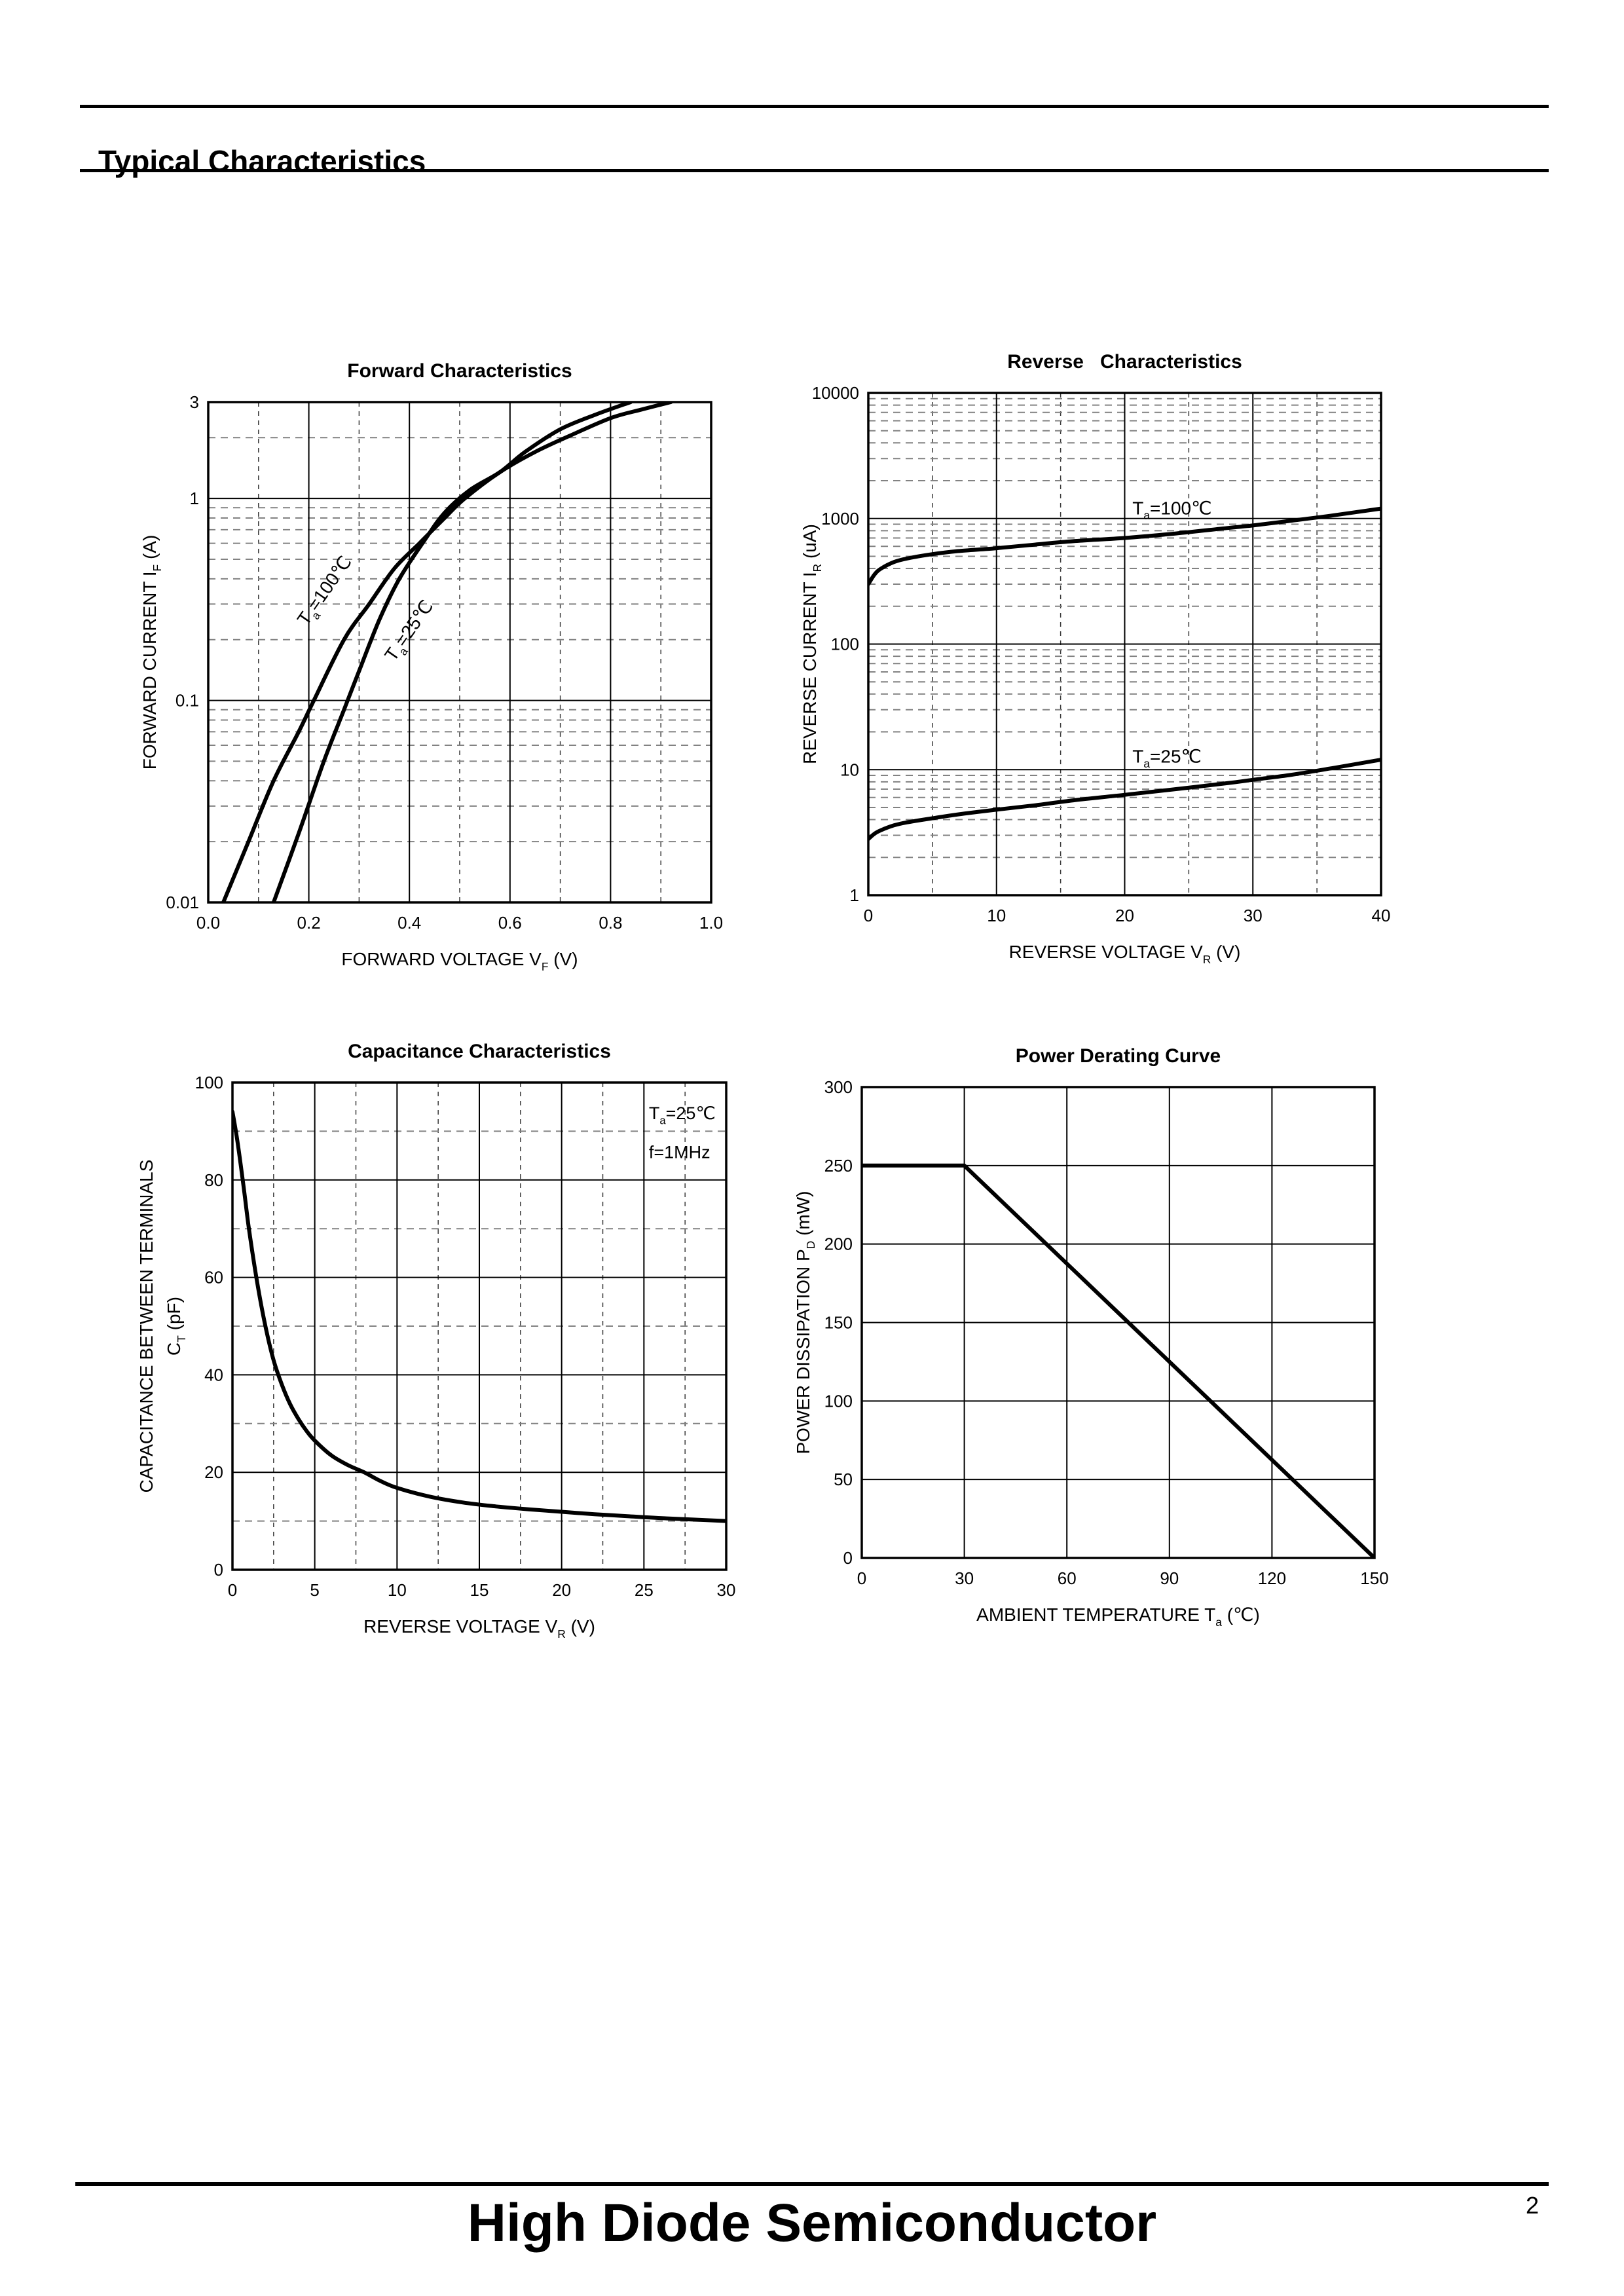  Describe the element at coordinates (409, 923) in the screenshot. I see `svg-text: 0.4` at that location.